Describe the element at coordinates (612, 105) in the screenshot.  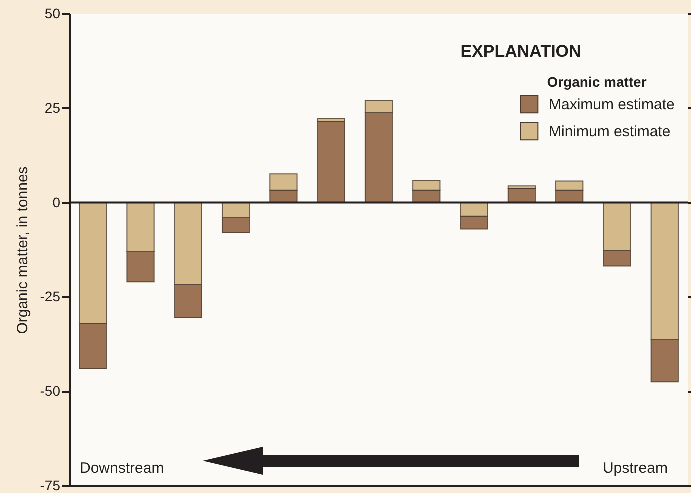
I see `legend-label: Maximum estimate` at that location.